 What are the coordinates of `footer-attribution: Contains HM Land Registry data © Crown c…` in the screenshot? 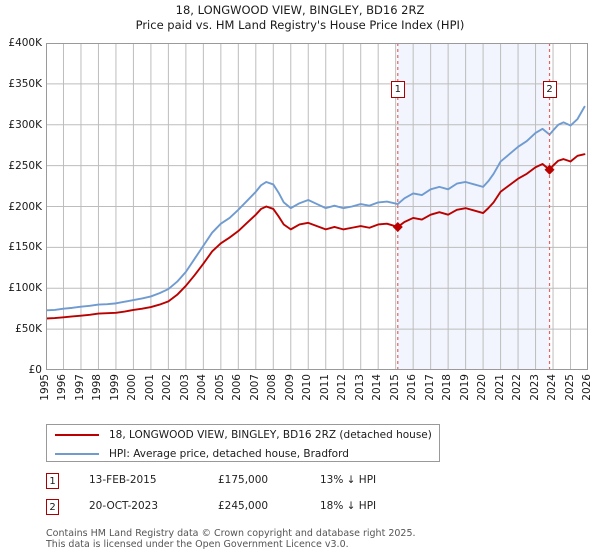 It's located at (306, 539).